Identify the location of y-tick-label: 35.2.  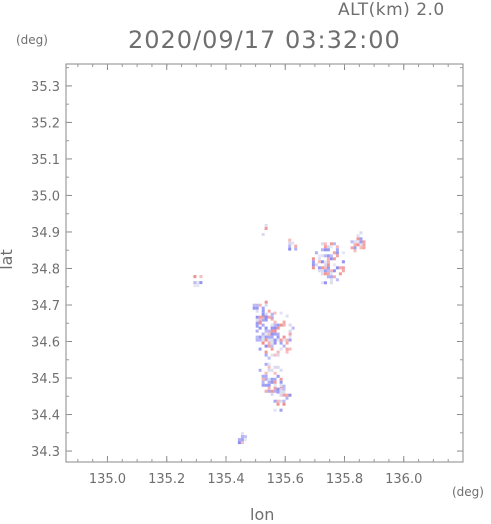
(45, 123).